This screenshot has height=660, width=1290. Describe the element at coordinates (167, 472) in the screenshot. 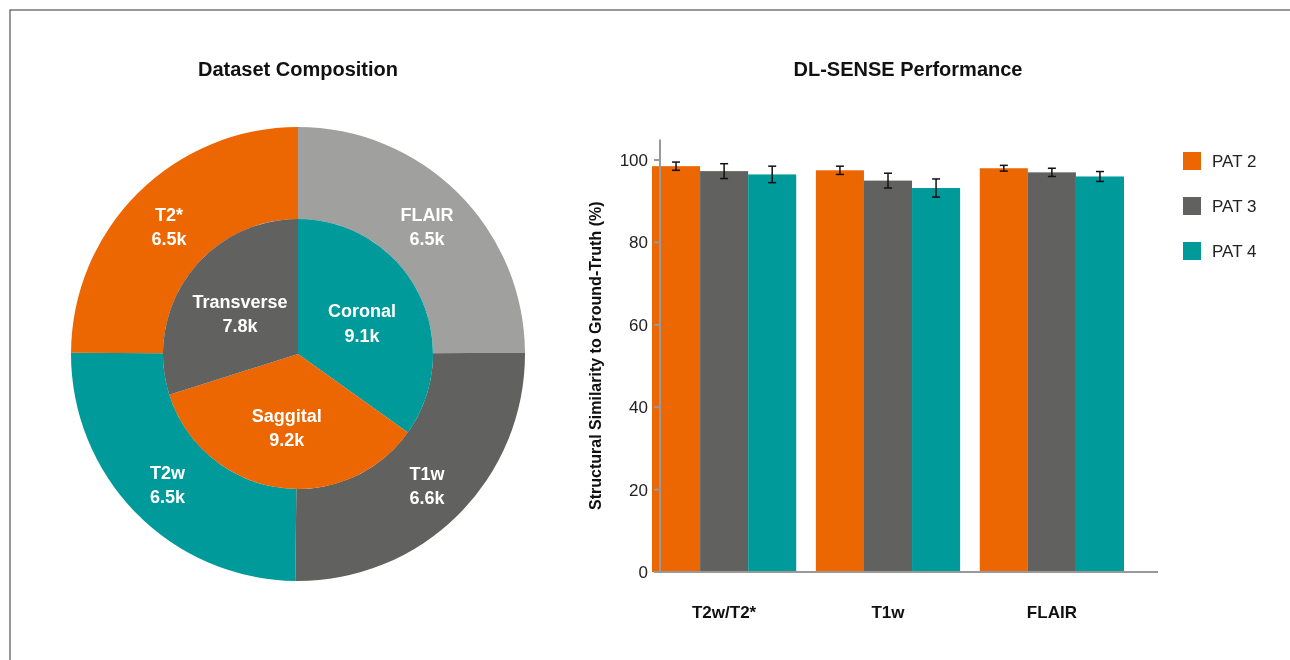

I see `slice-label: T2w` at that location.